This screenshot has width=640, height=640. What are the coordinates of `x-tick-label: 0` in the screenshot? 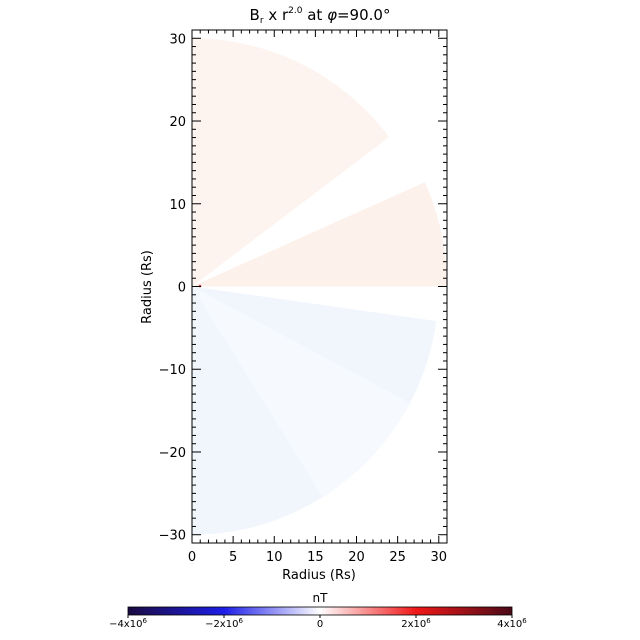 It's located at (192, 557).